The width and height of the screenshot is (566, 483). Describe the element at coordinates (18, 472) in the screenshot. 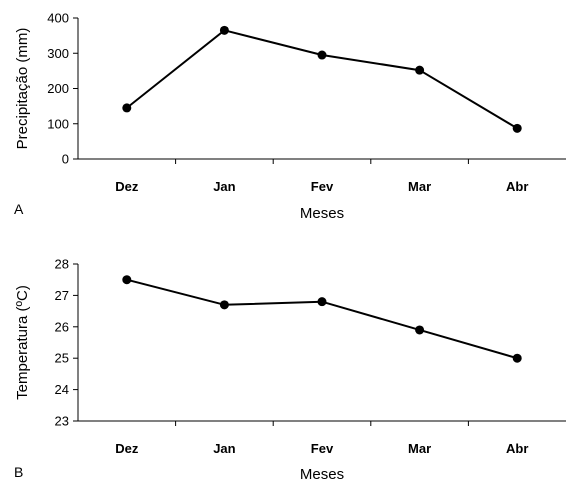

I see `panel-label: B` at that location.